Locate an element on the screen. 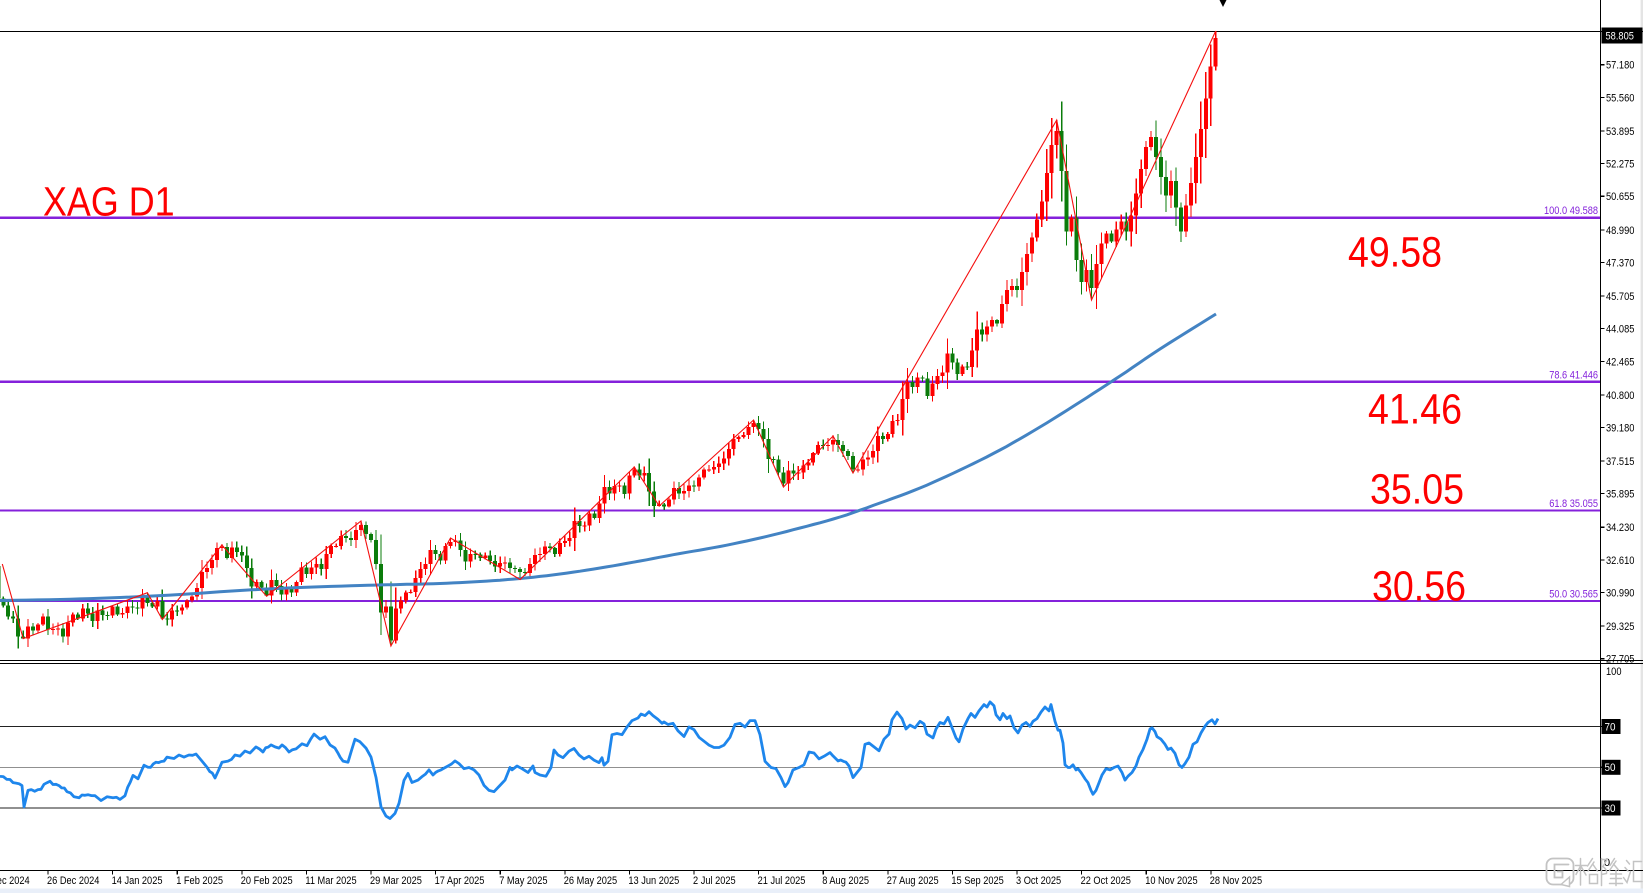 The height and width of the screenshot is (893, 1643). svg-text: 50 is located at coordinates (1610, 768).